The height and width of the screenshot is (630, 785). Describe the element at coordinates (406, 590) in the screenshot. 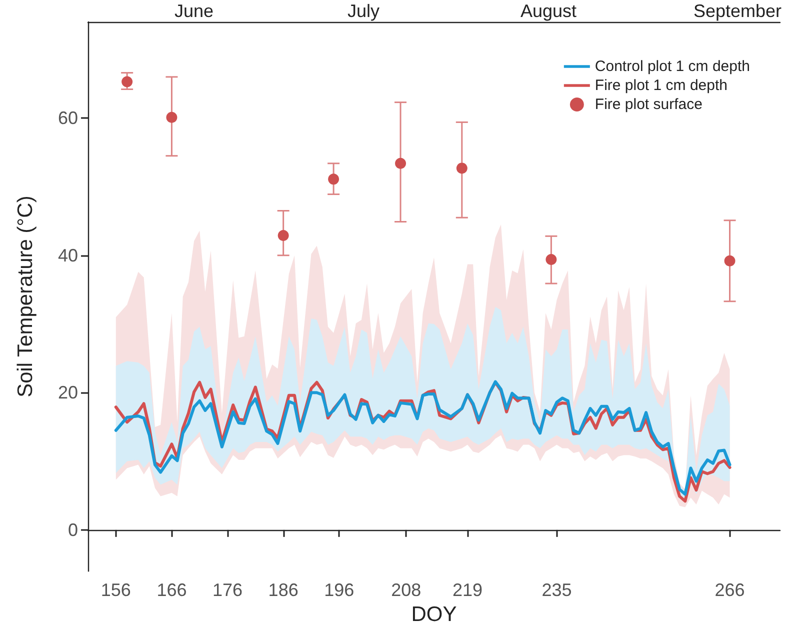

I see `x-tick-label: 208` at that location.